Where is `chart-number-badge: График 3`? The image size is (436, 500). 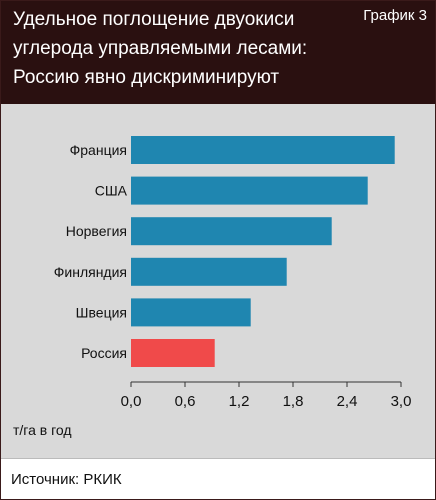
chart-number-badge: График 3 is located at coordinates (395, 15).